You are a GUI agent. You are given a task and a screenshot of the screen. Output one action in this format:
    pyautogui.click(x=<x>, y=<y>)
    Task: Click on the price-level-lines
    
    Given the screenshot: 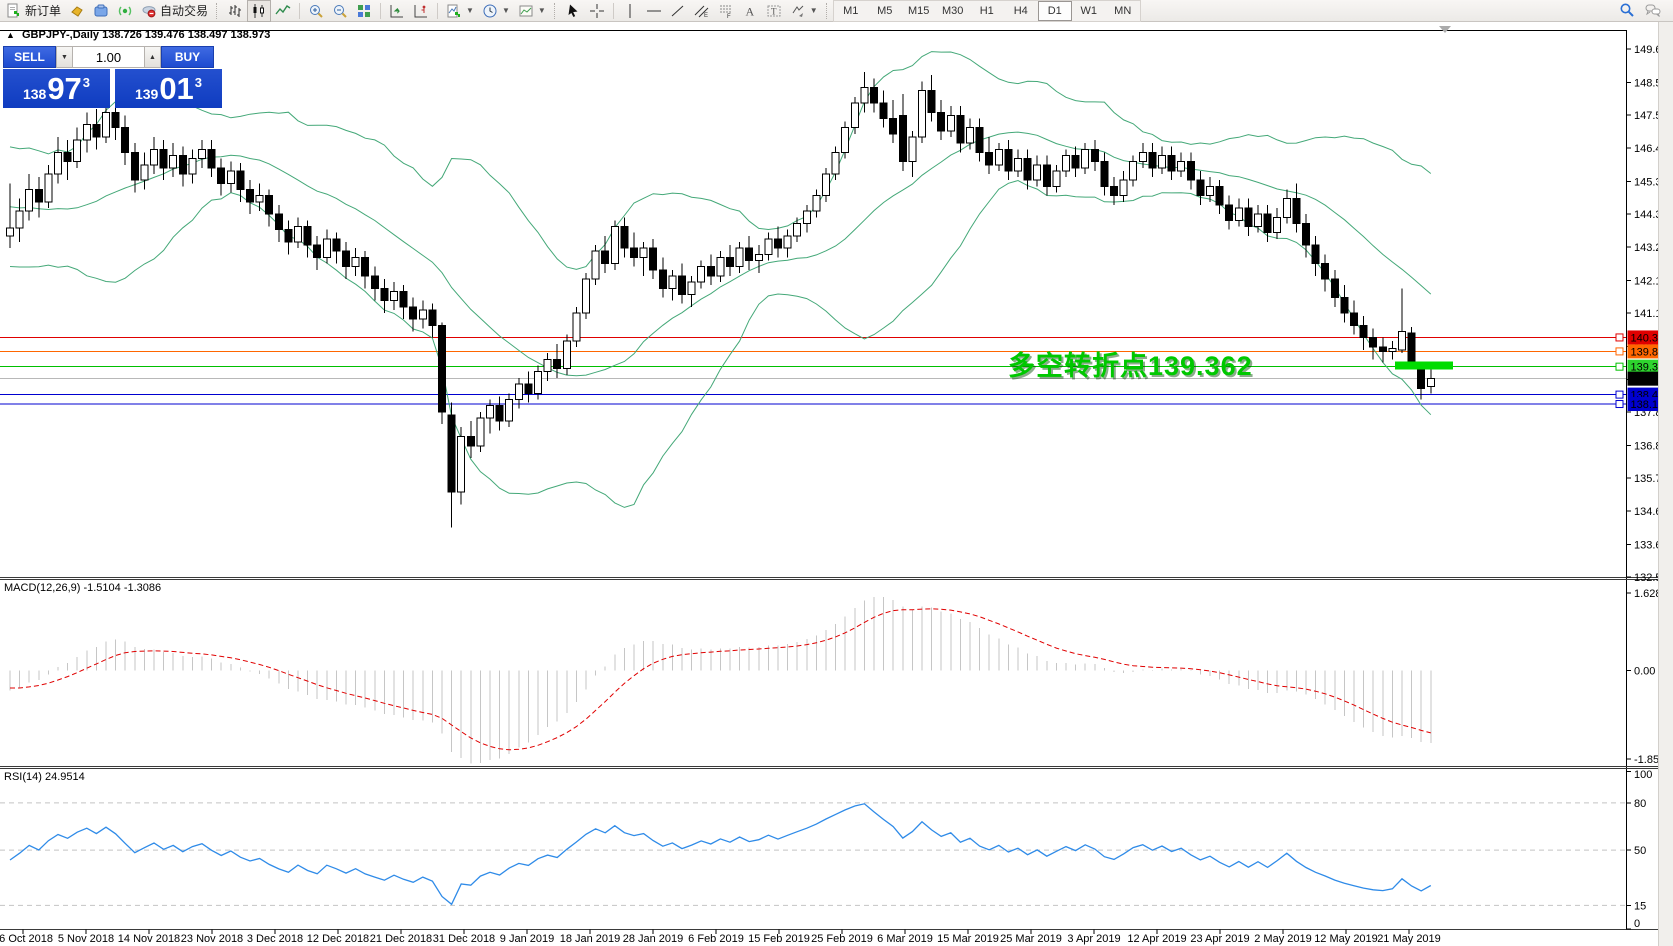 What is the action you would take?
    pyautogui.click(x=813, y=371)
    